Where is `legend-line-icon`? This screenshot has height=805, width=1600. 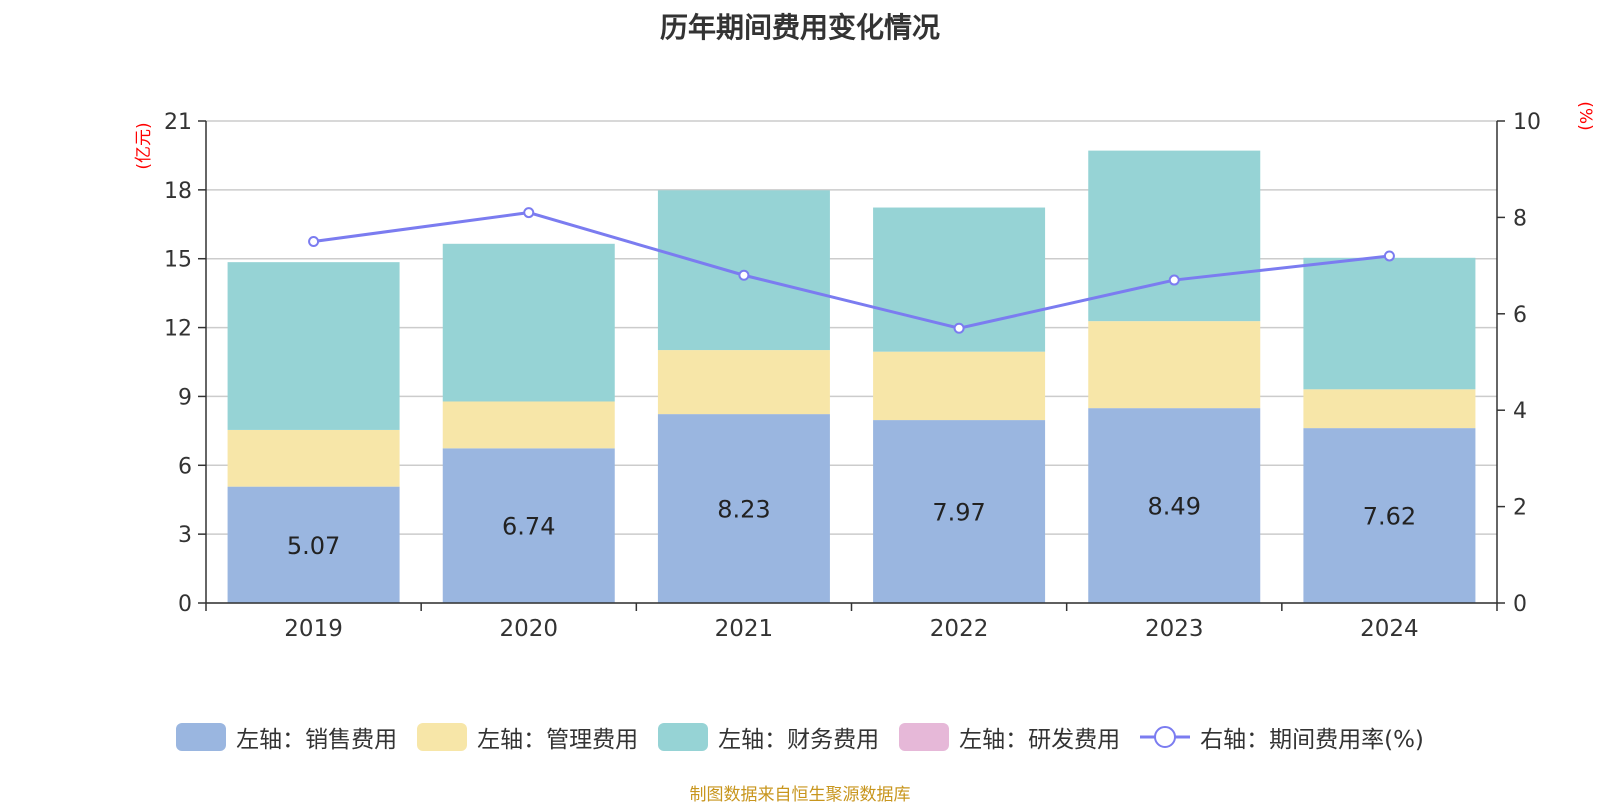 legend-line-icon is located at coordinates (1165, 737).